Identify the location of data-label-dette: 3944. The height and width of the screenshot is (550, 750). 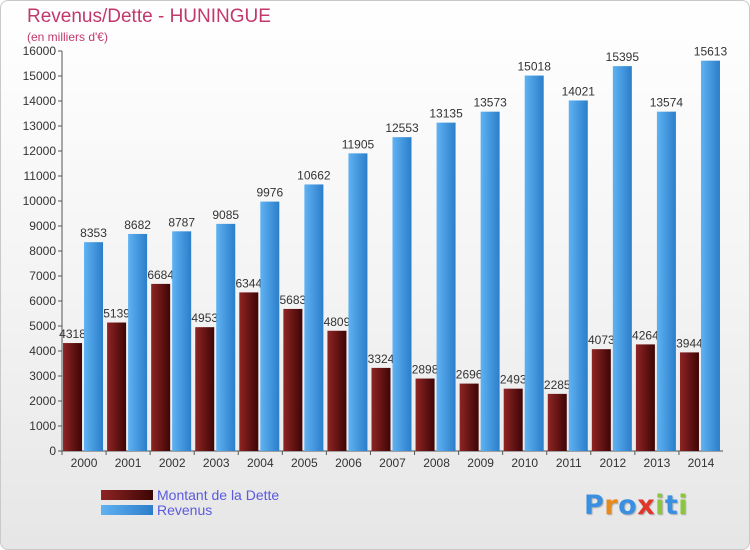
(689, 343).